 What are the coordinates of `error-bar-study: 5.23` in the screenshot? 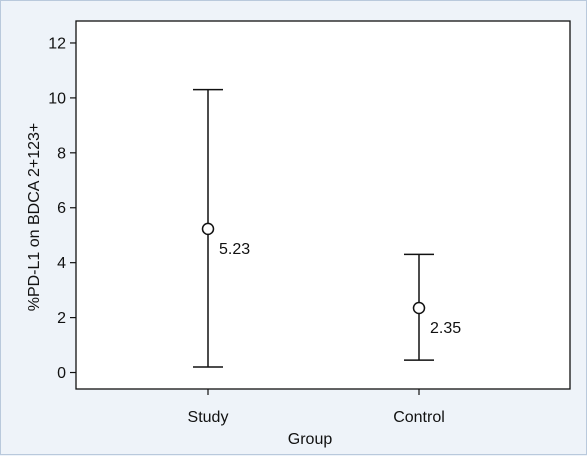 It's located at (221, 228).